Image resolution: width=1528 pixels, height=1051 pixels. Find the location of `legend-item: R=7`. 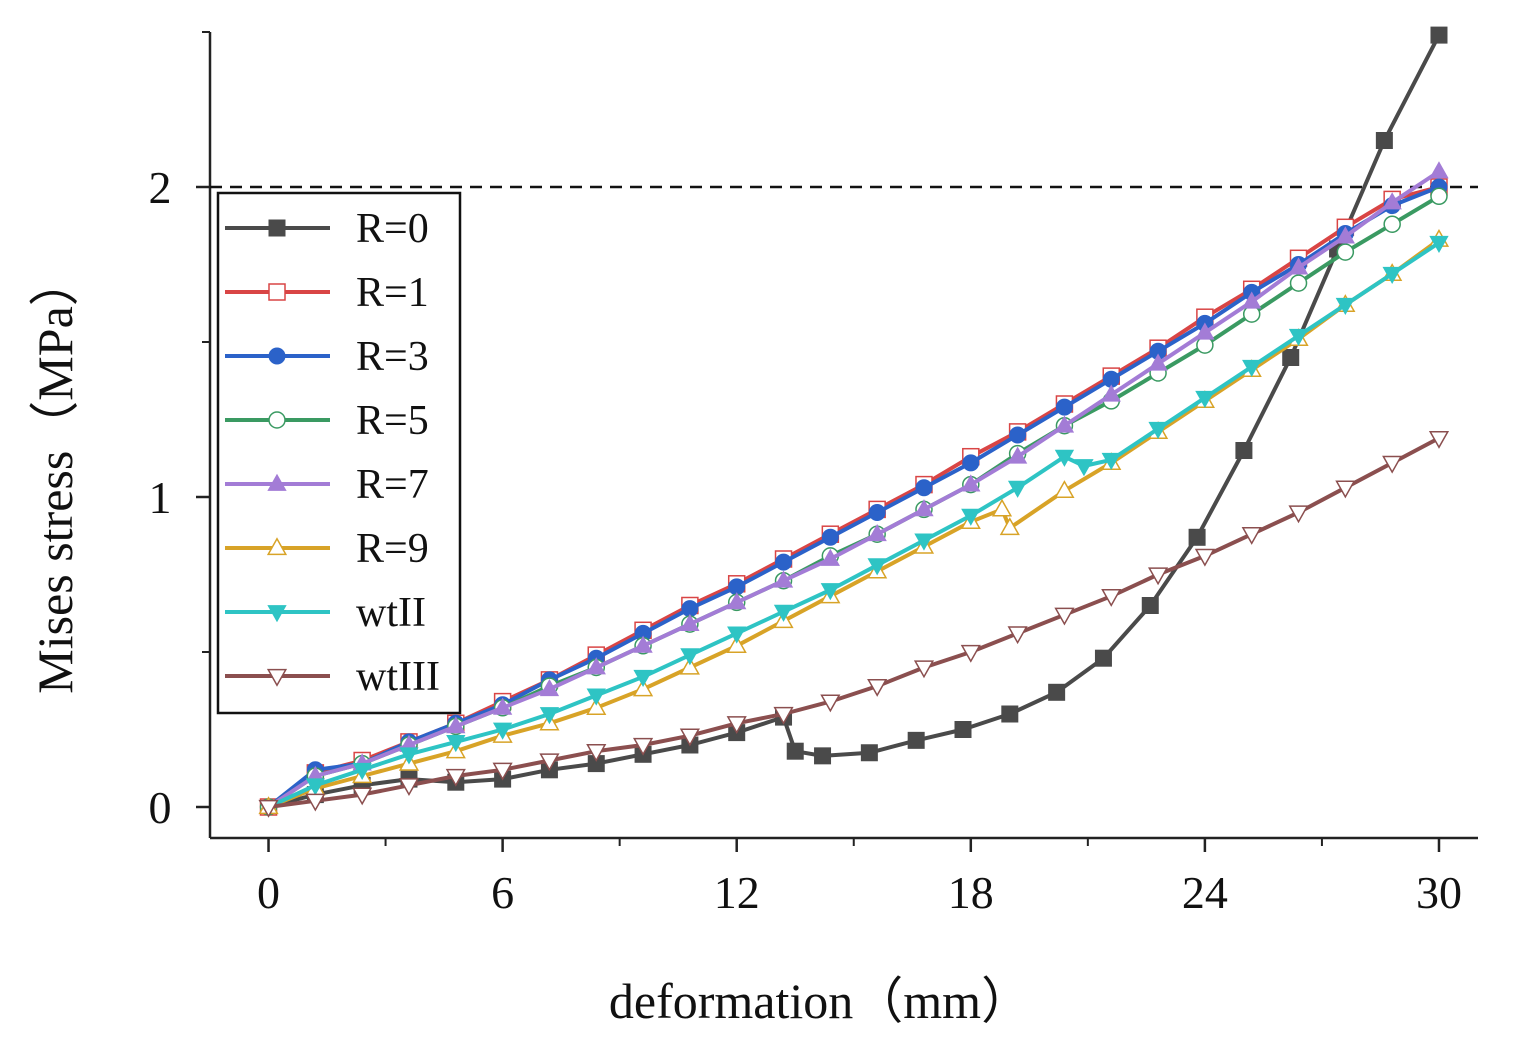

legend-item: R=7 is located at coordinates (327, 485).